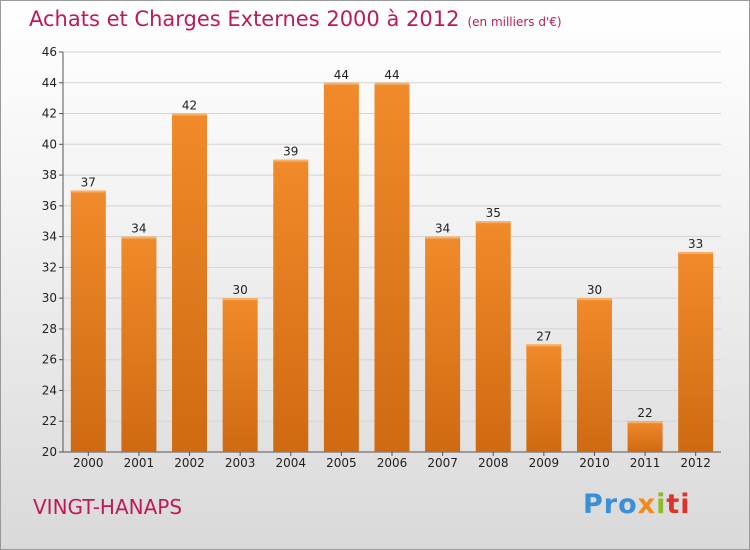 The width and height of the screenshot is (750, 550). Describe the element at coordinates (49, 206) in the screenshot. I see `y-tick-label: 36` at that location.